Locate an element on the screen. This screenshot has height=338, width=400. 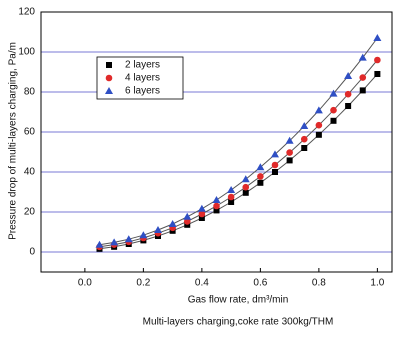
y-tick-label: 0 is located at coordinates (32, 252).